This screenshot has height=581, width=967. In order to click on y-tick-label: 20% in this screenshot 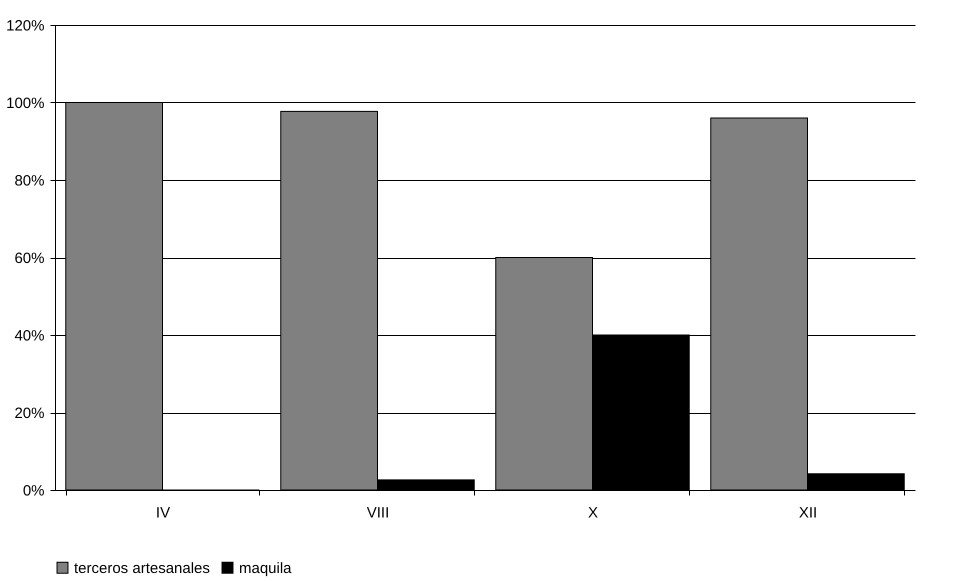, I will do `click(29, 413)`.